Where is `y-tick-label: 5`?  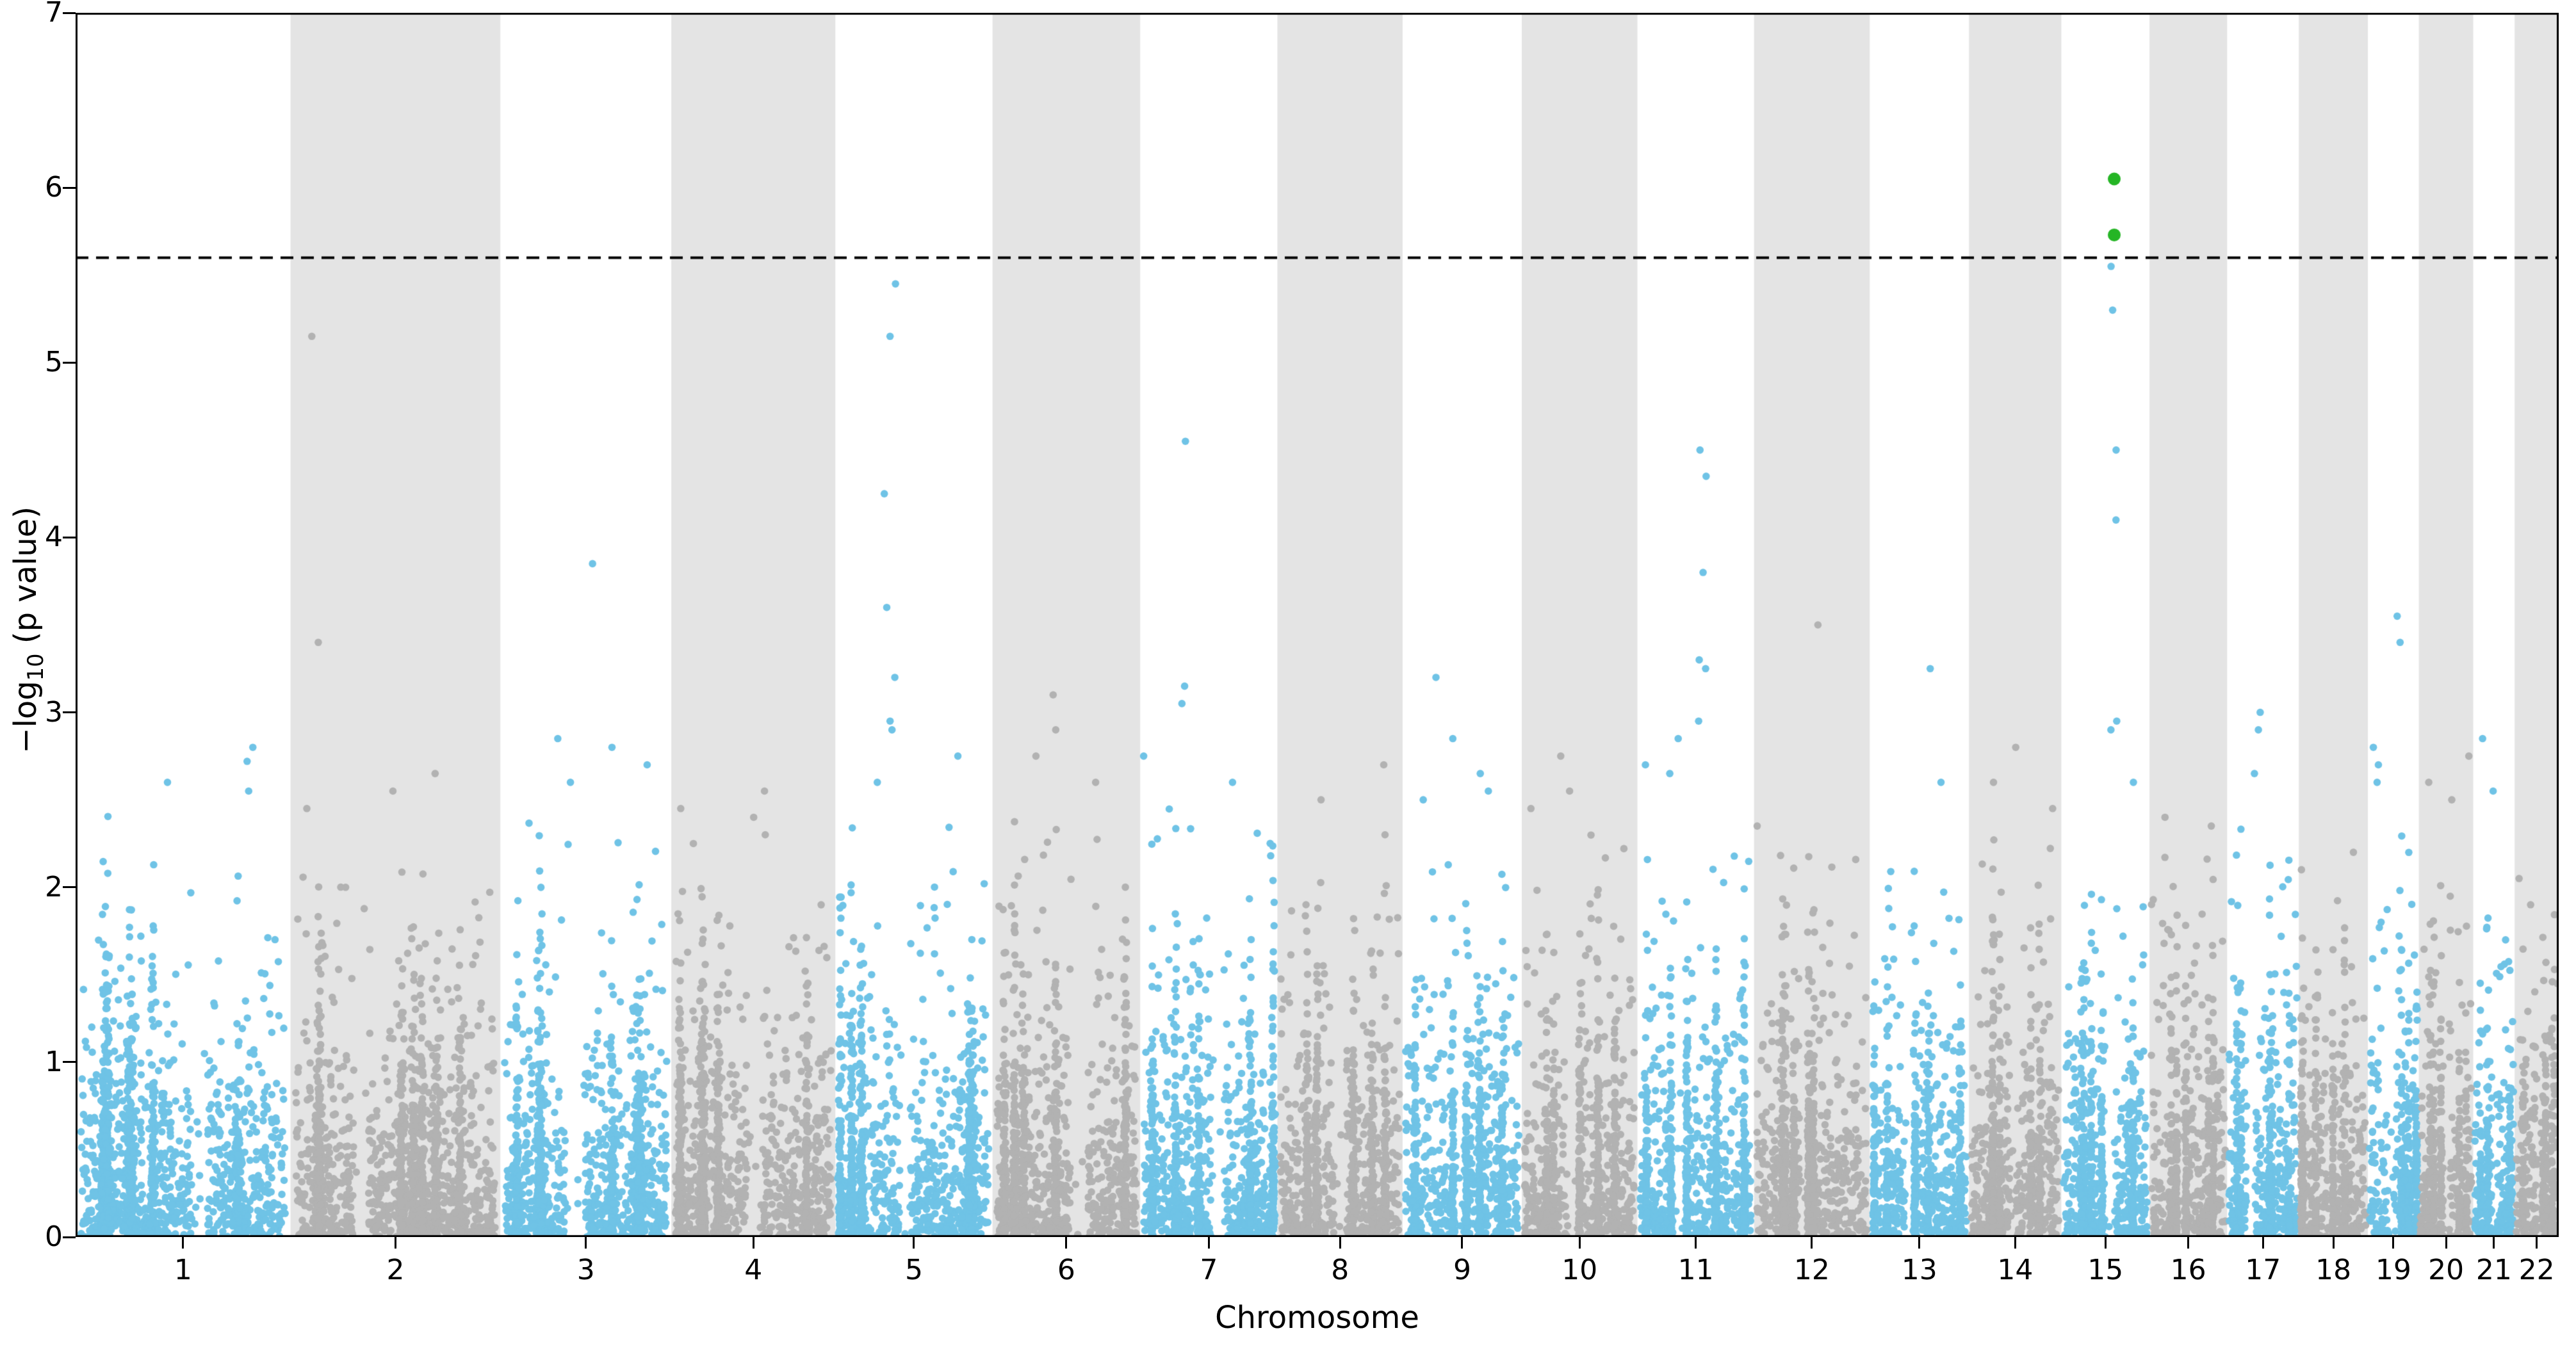 y-tick-label: 5 is located at coordinates (54, 362).